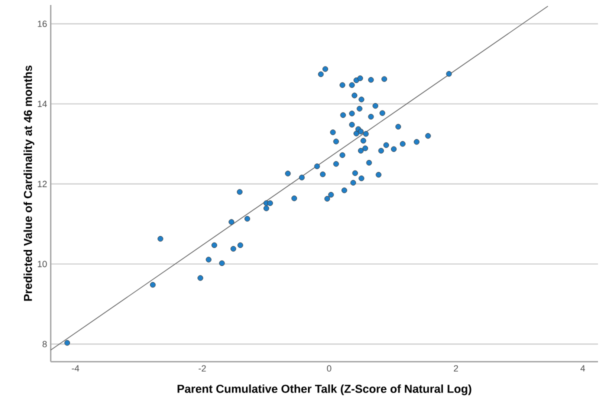  Describe the element at coordinates (42, 264) in the screenshot. I see `y-tick-label: 10` at that location.